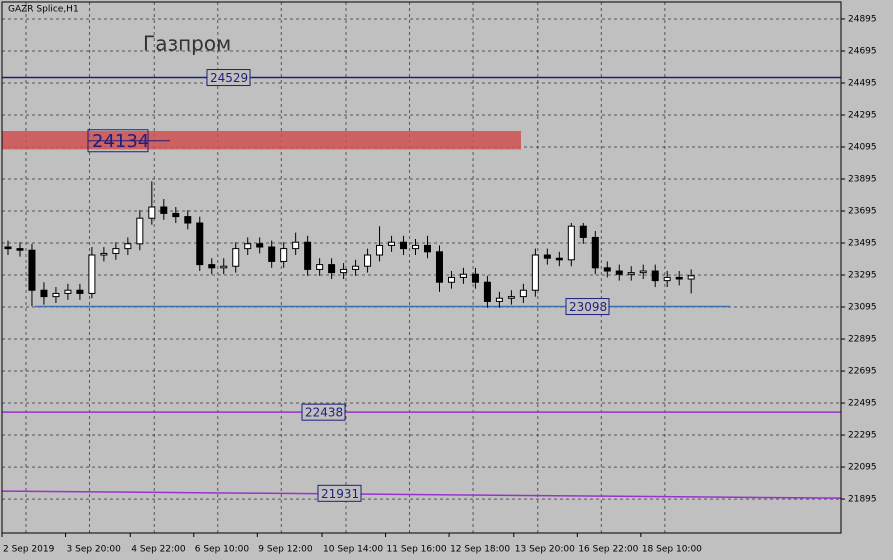 The image size is (893, 560). I want to click on x-tick-label: 6 Sep 10:00, so click(222, 550).